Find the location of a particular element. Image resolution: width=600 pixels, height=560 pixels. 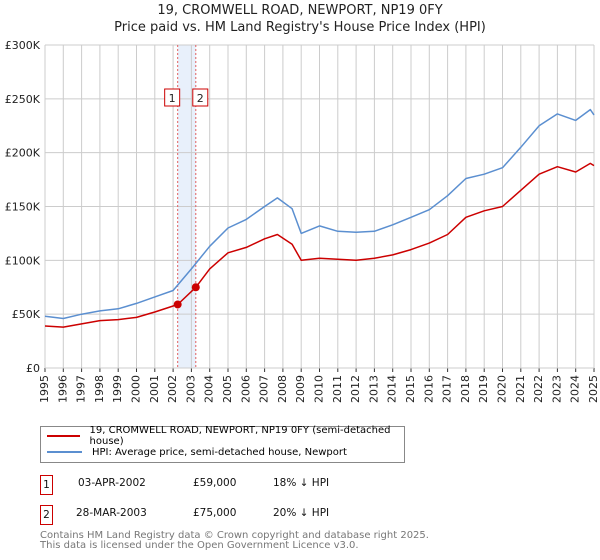

legend-property-swatch is located at coordinates (63, 436).